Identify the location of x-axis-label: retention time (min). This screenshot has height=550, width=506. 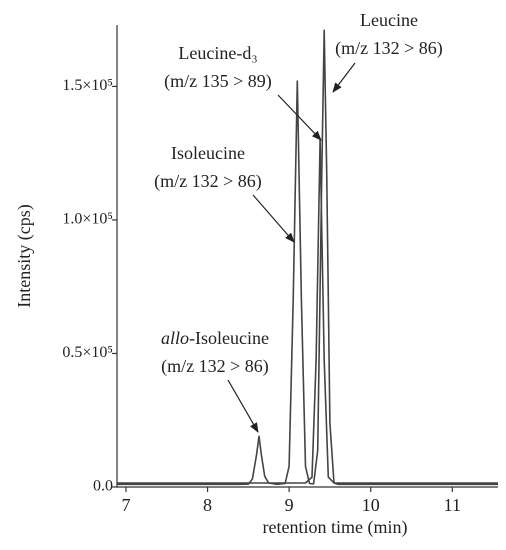
(335, 527).